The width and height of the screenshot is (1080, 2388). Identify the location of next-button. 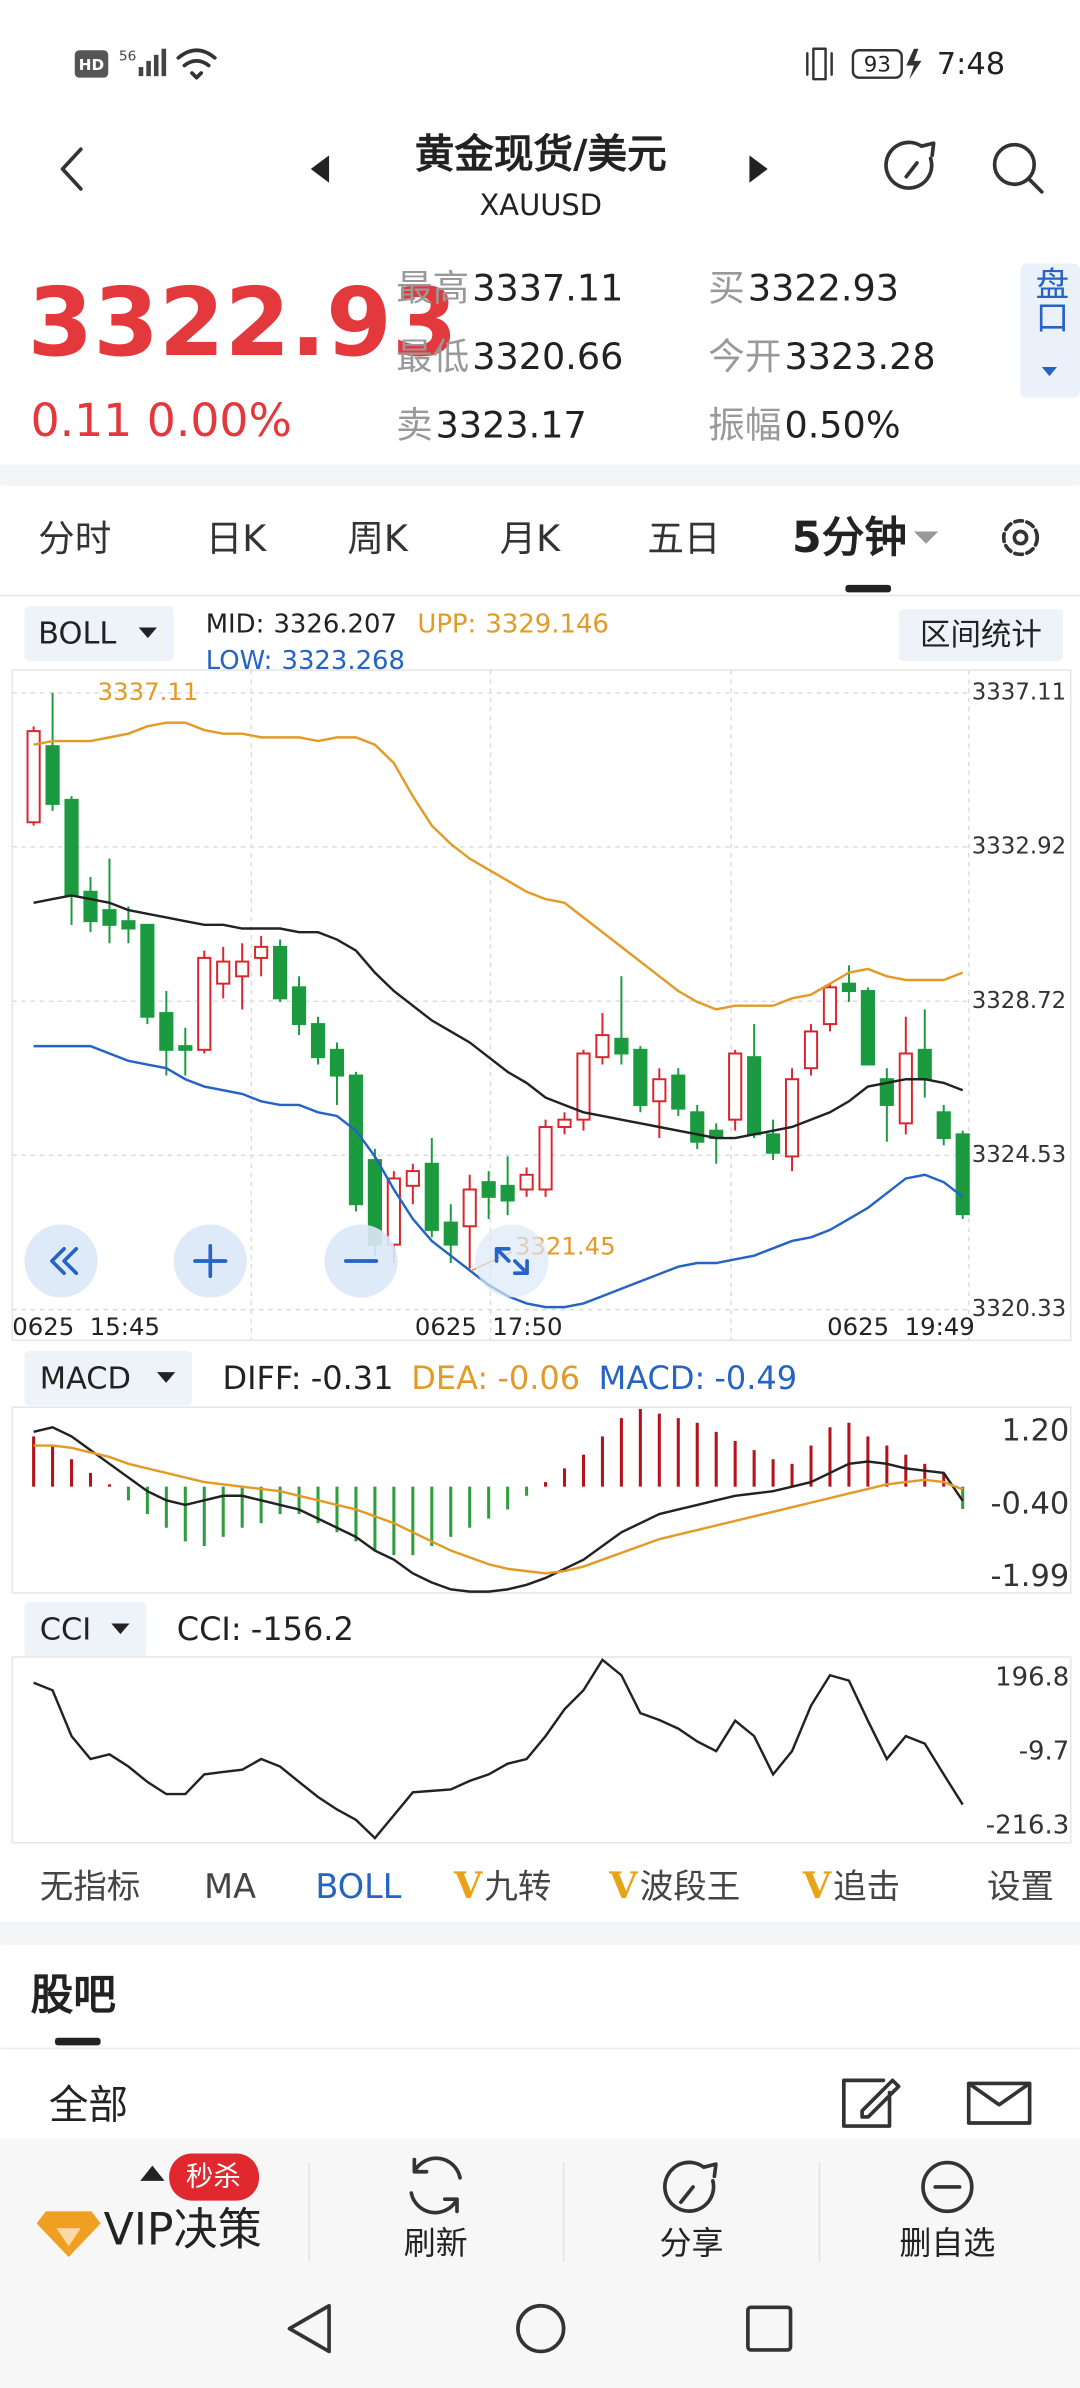
(758, 169).